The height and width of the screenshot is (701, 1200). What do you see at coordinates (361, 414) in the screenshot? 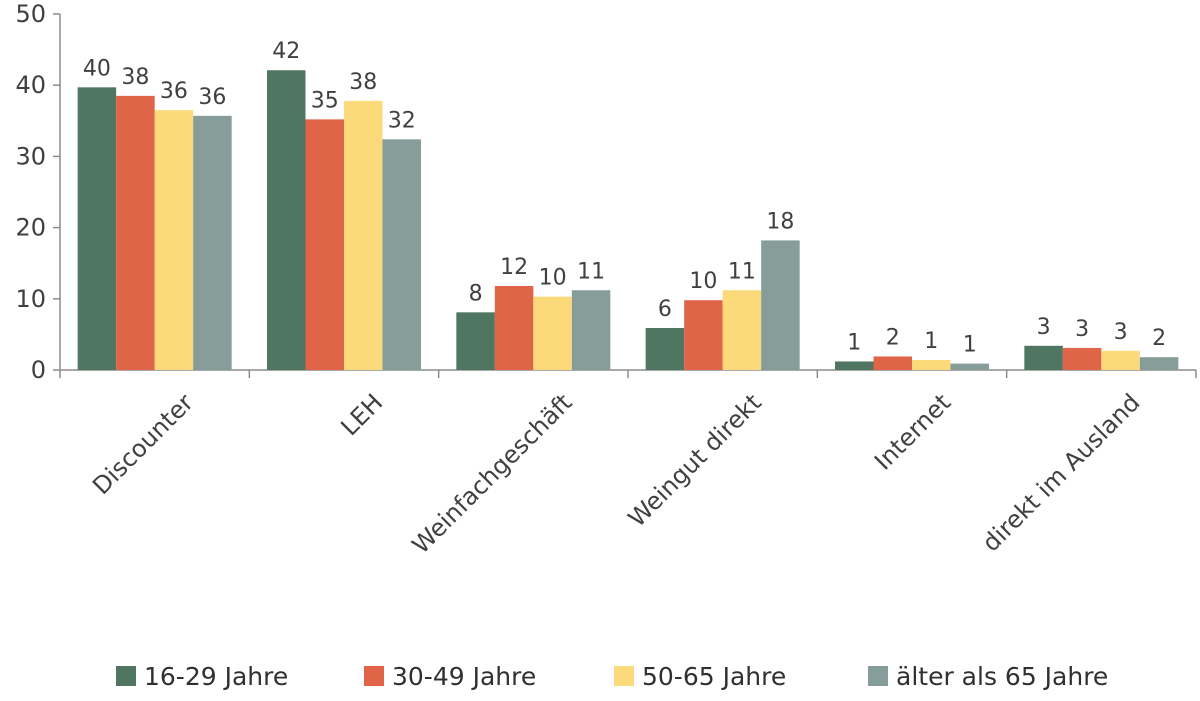
I see `category-label-1: LEH` at bounding box center [361, 414].